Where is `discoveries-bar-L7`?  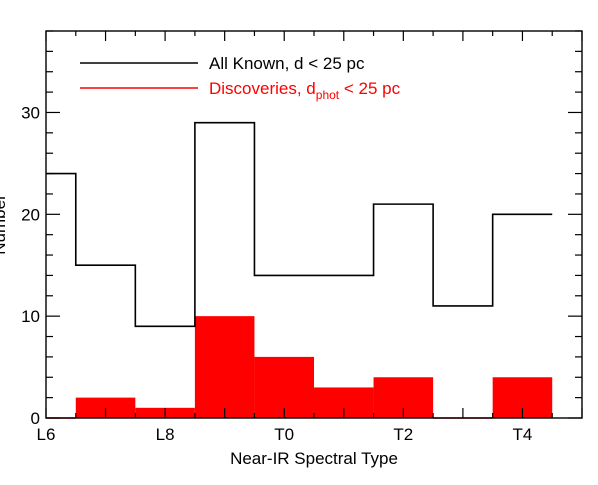 discoveries-bar-L7 is located at coordinates (105, 407).